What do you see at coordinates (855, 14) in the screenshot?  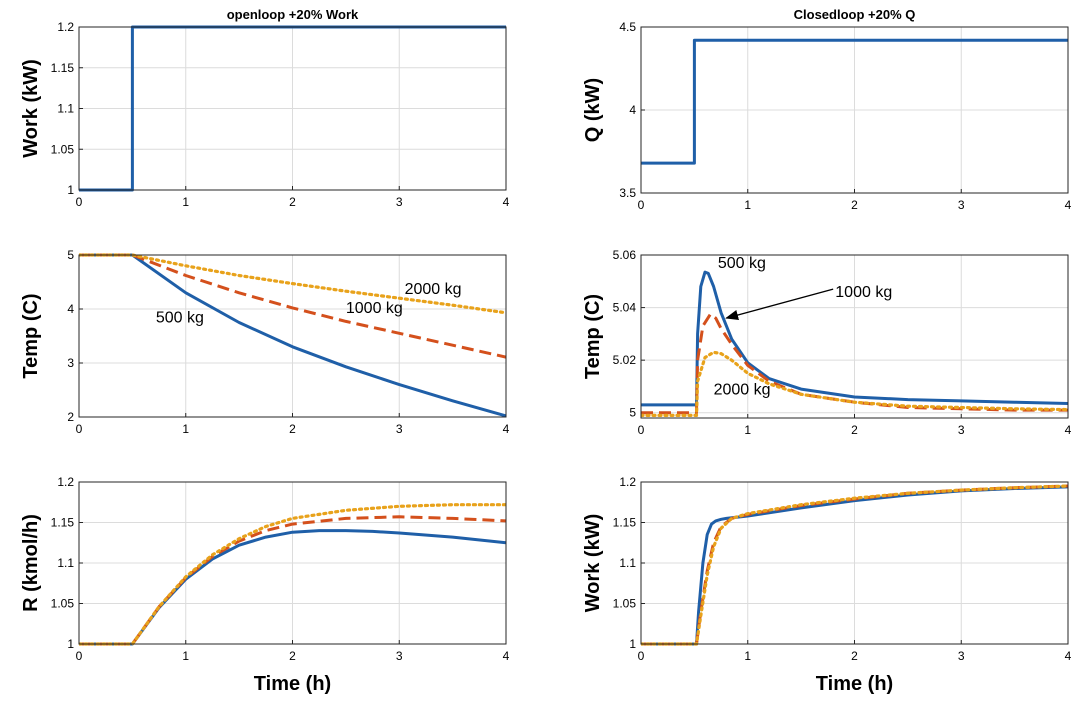 I see `chart-title: Closedloop +20% Q` at bounding box center [855, 14].